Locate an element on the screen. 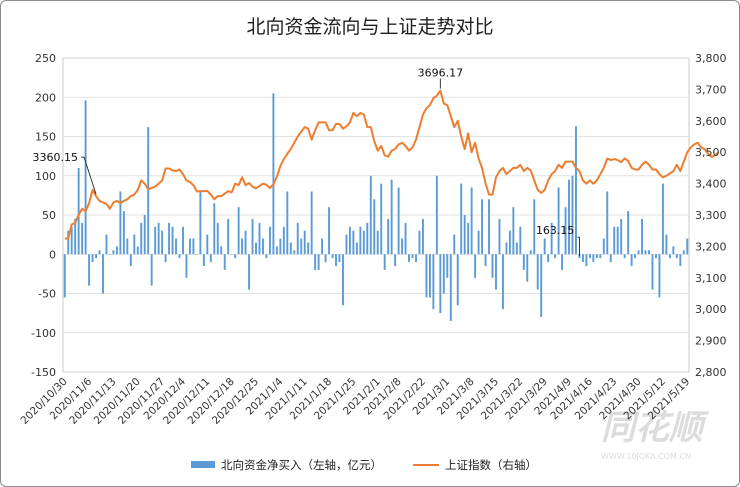  legend-bar-label: 北向资金净买入（左轴，亿元） is located at coordinates (301, 465).